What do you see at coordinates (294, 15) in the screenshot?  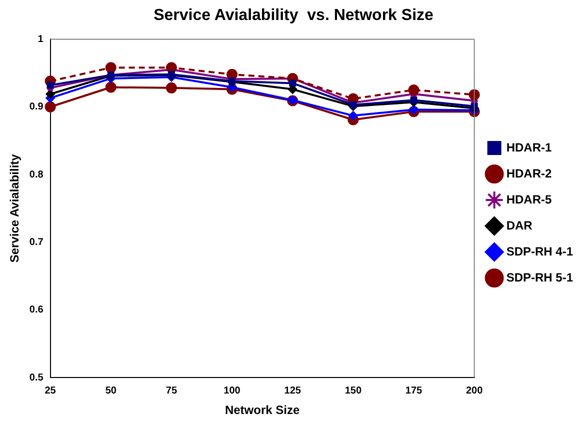 I see `chart-title: Service Avialability vs. Network Size` at bounding box center [294, 15].